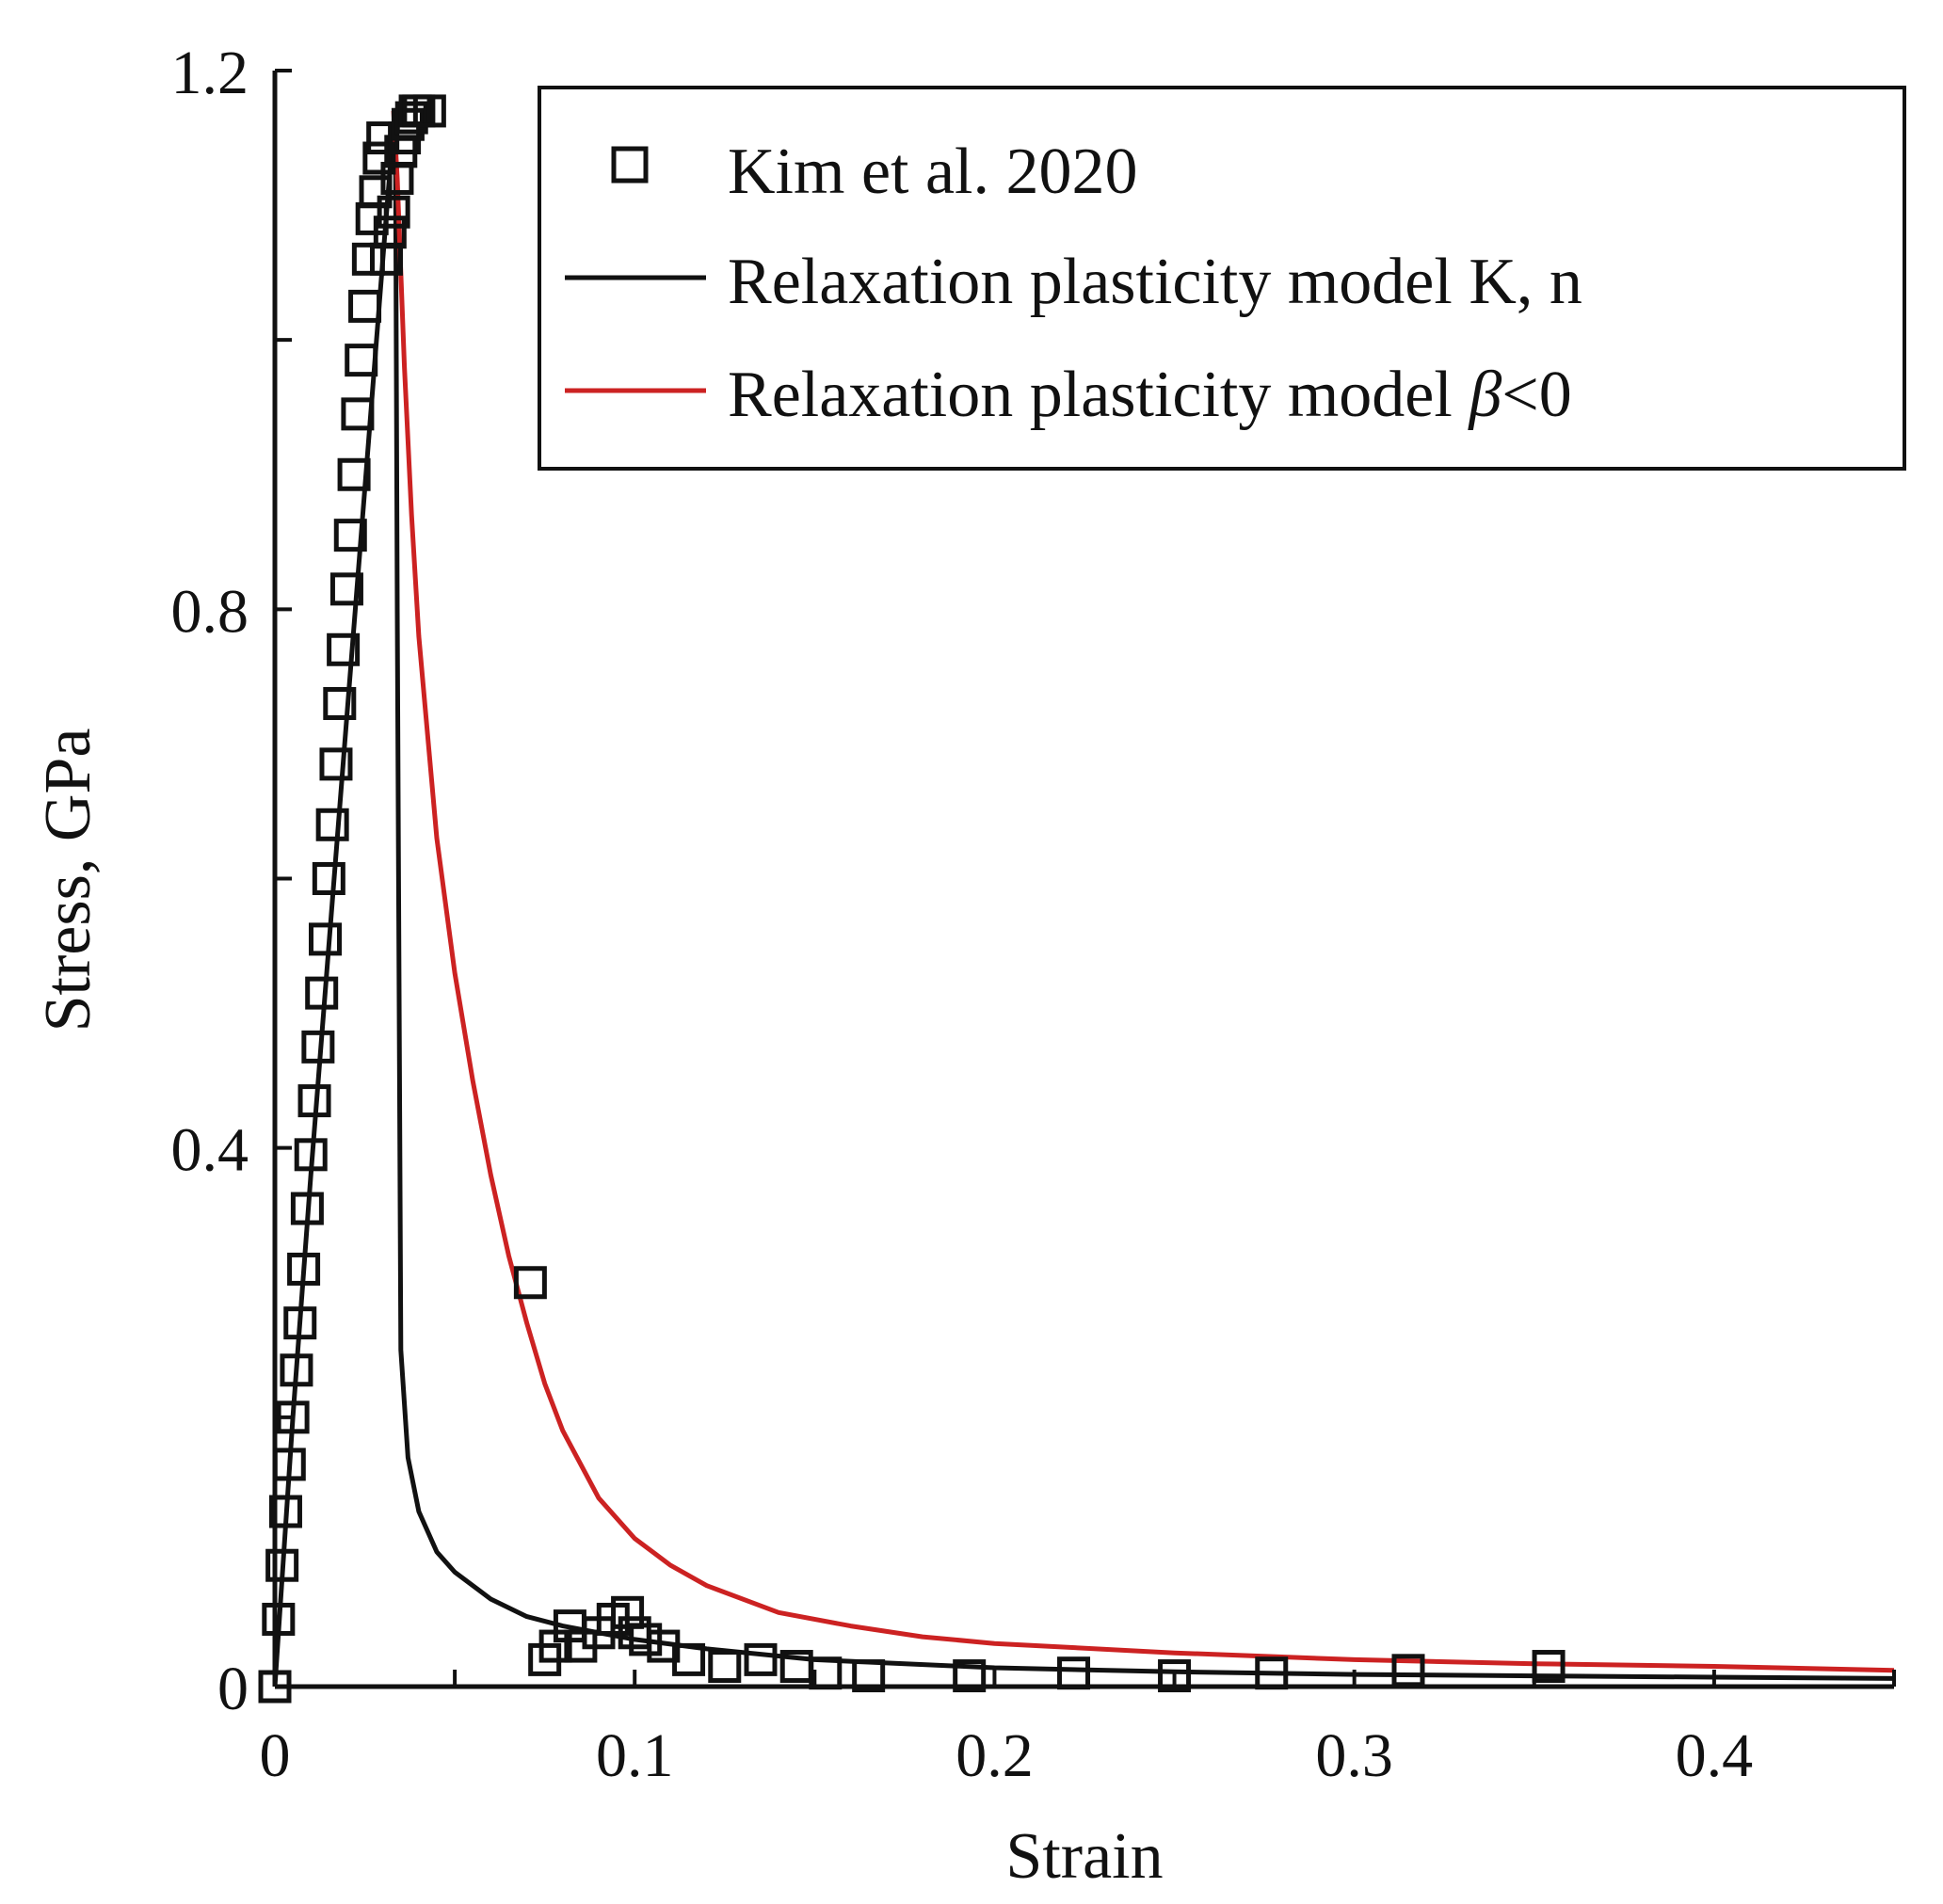 The width and height of the screenshot is (1943, 1904). What do you see at coordinates (210, 1150) in the screenshot?
I see `y-tick-label: 0.4` at bounding box center [210, 1150].